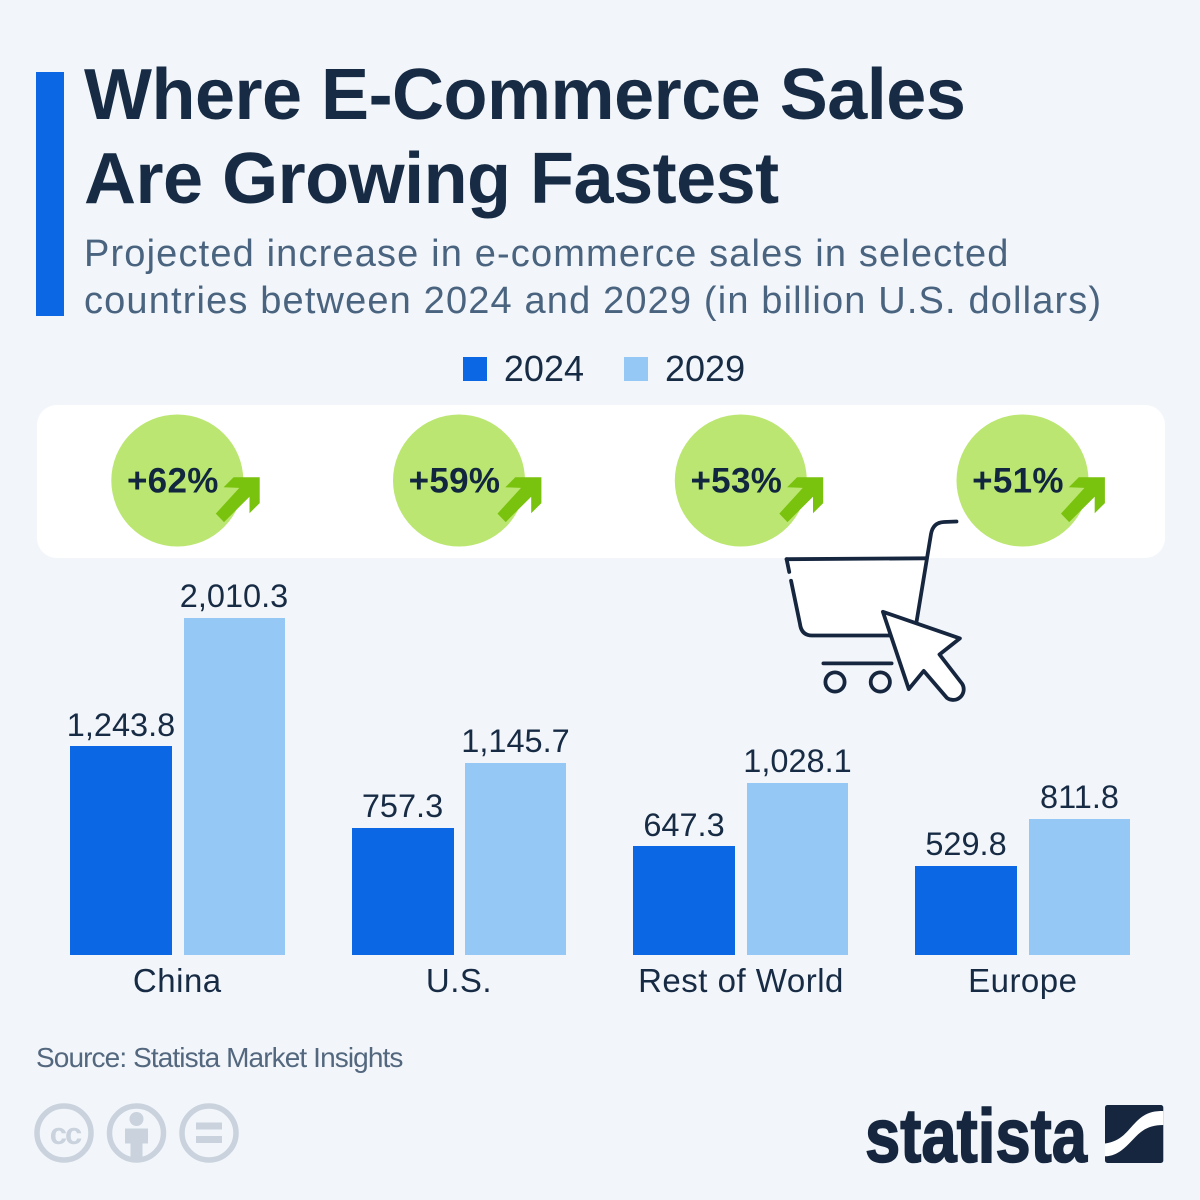 The image size is (1200, 1200). What do you see at coordinates (173, 481) in the screenshot?
I see `svg-text: +62%` at bounding box center [173, 481].